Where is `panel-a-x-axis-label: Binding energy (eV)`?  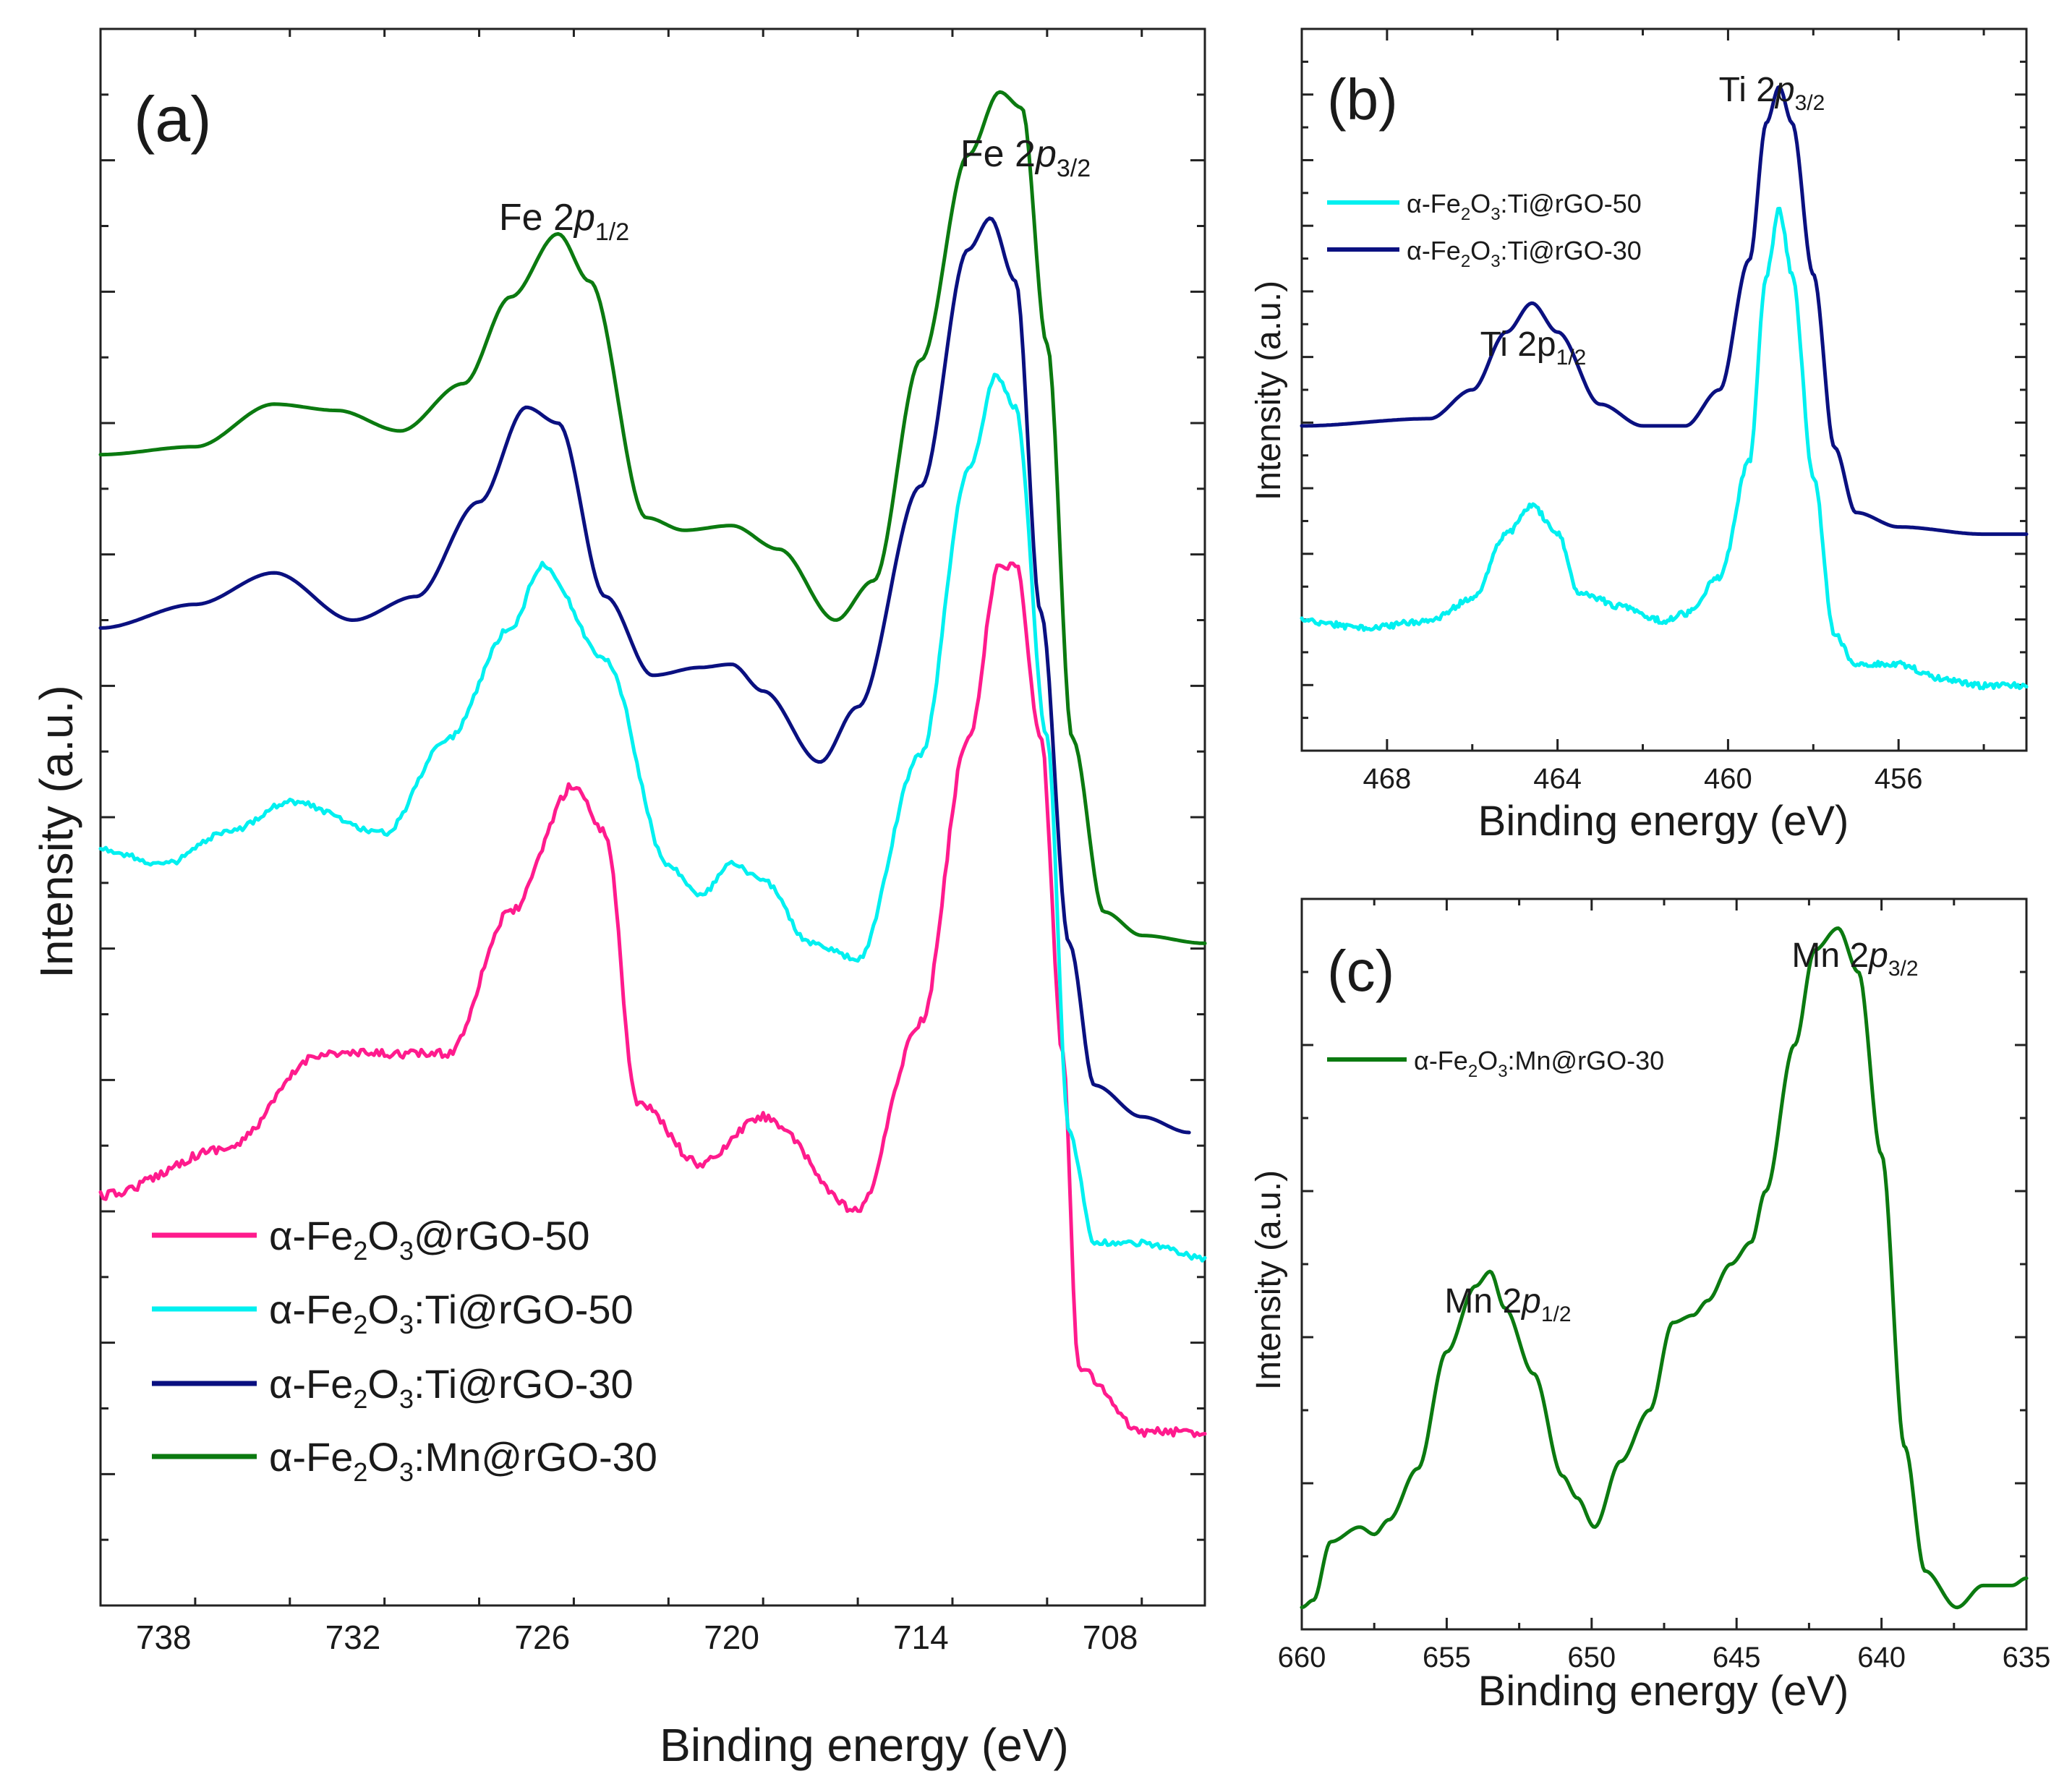
panel-a-x-axis-label: Binding energy (eV) is located at coordinates (864, 1745).